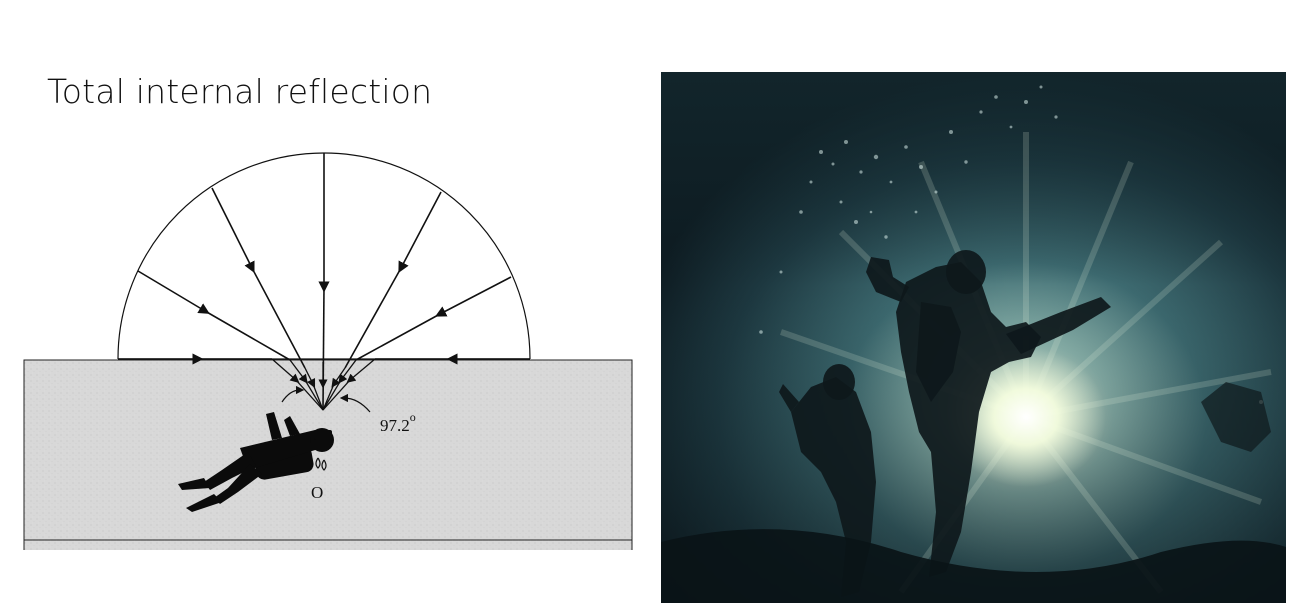  I want to click on angle-arc-right, so click(355, 403).